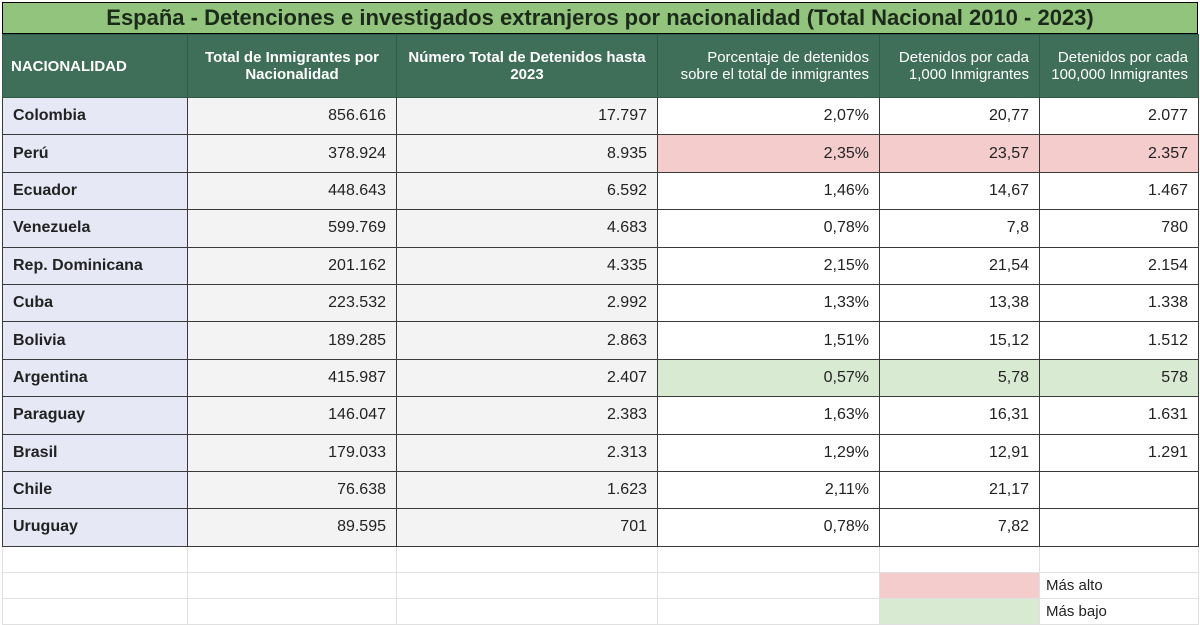  I want to click on cell-total-detenidos: 2.313, so click(527, 452).